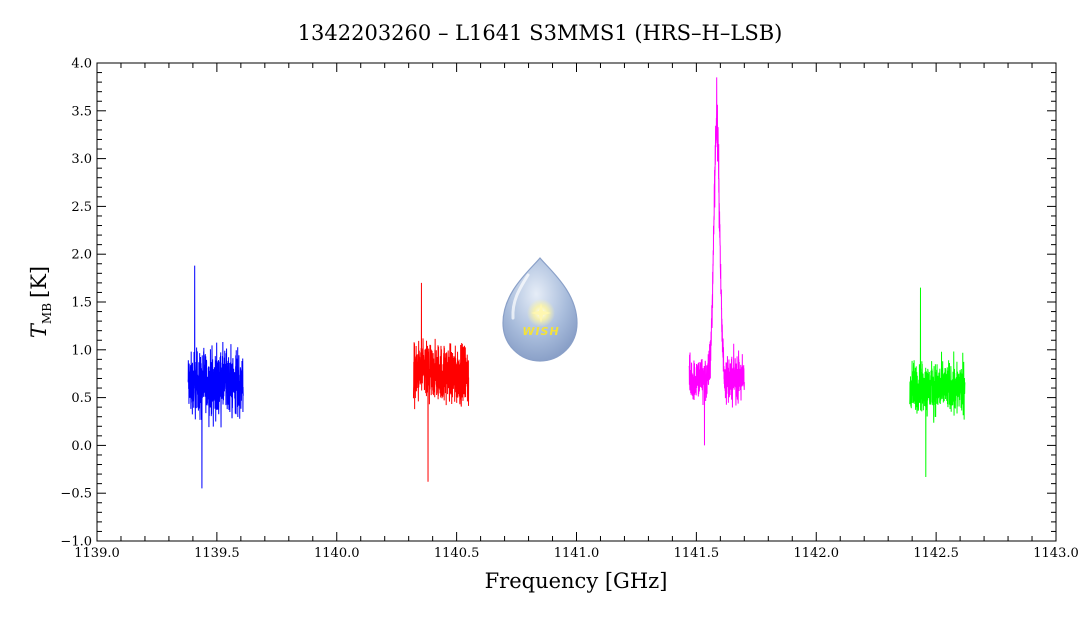  What do you see at coordinates (81, 111) in the screenshot?
I see `y-tick-label: 3.5` at bounding box center [81, 111].